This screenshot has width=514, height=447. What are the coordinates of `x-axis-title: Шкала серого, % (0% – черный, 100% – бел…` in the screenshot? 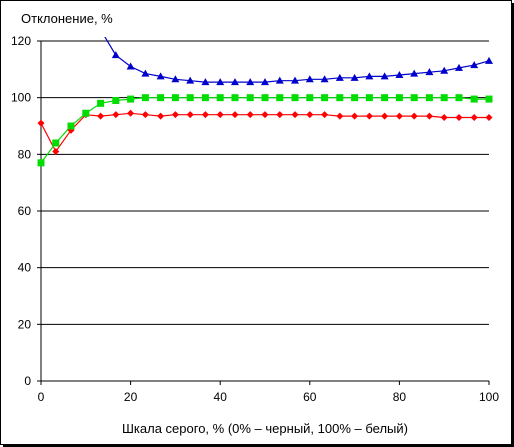 It's located at (265, 428).